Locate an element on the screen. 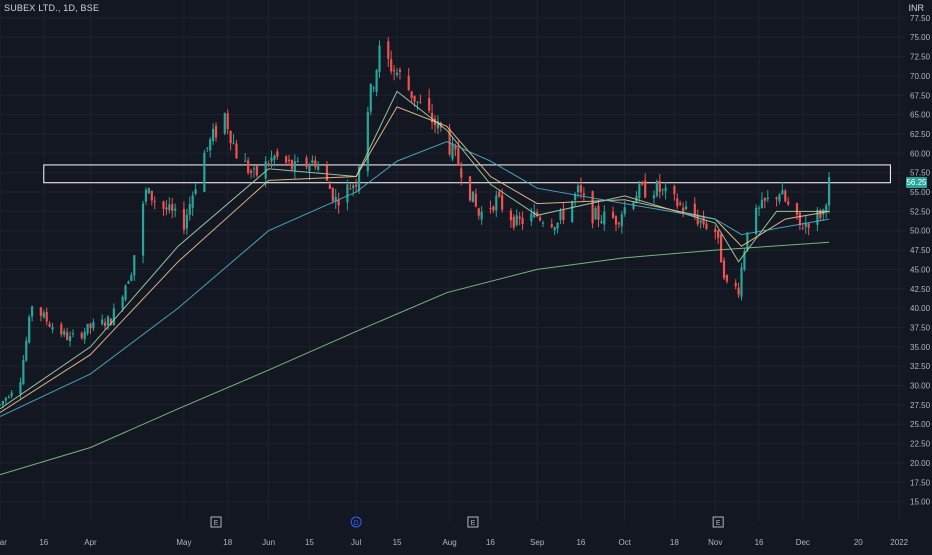 The width and height of the screenshot is (932, 555). earnings-marker is located at coordinates (216, 522).